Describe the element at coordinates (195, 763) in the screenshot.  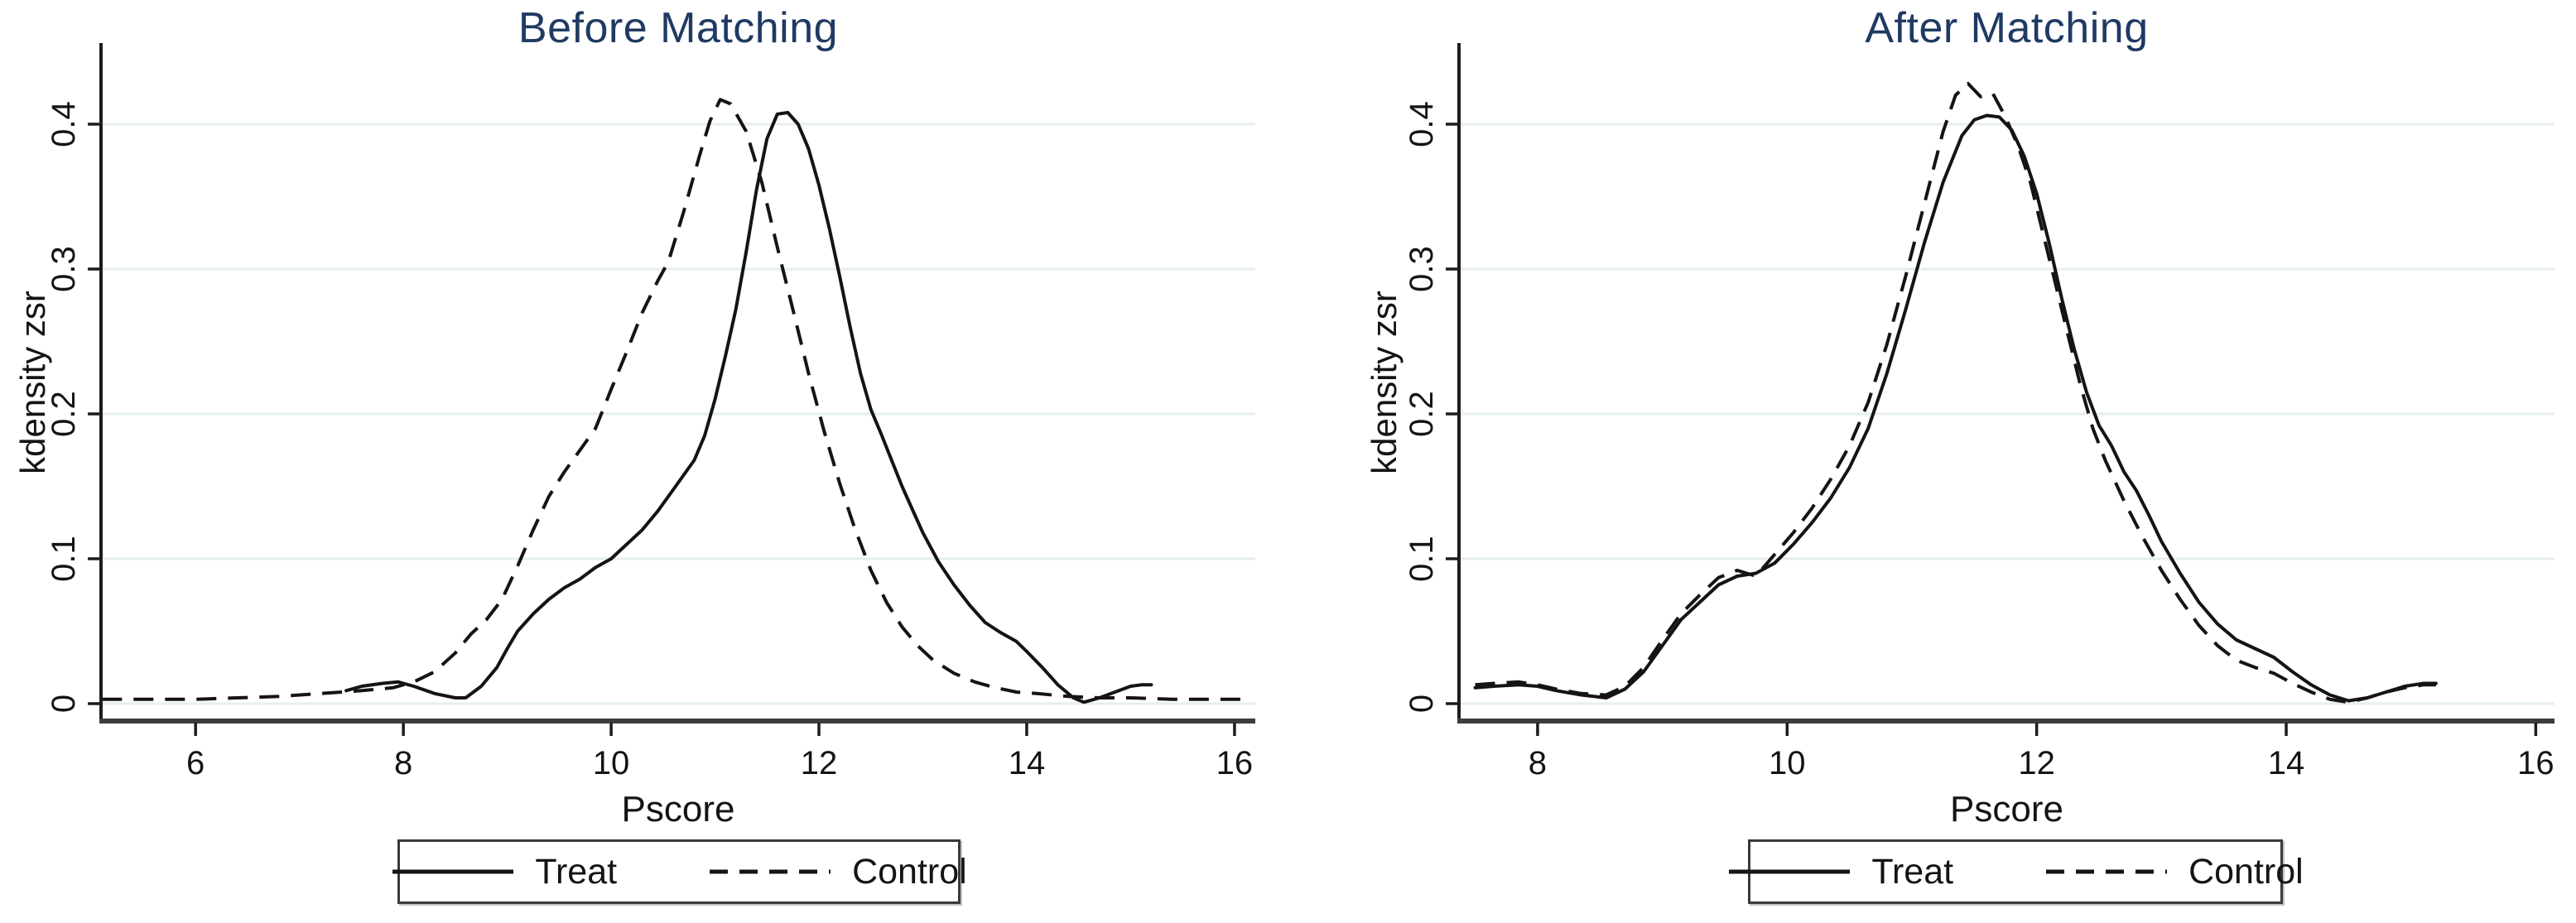
I see `x-tick-label-6: 6` at that location.